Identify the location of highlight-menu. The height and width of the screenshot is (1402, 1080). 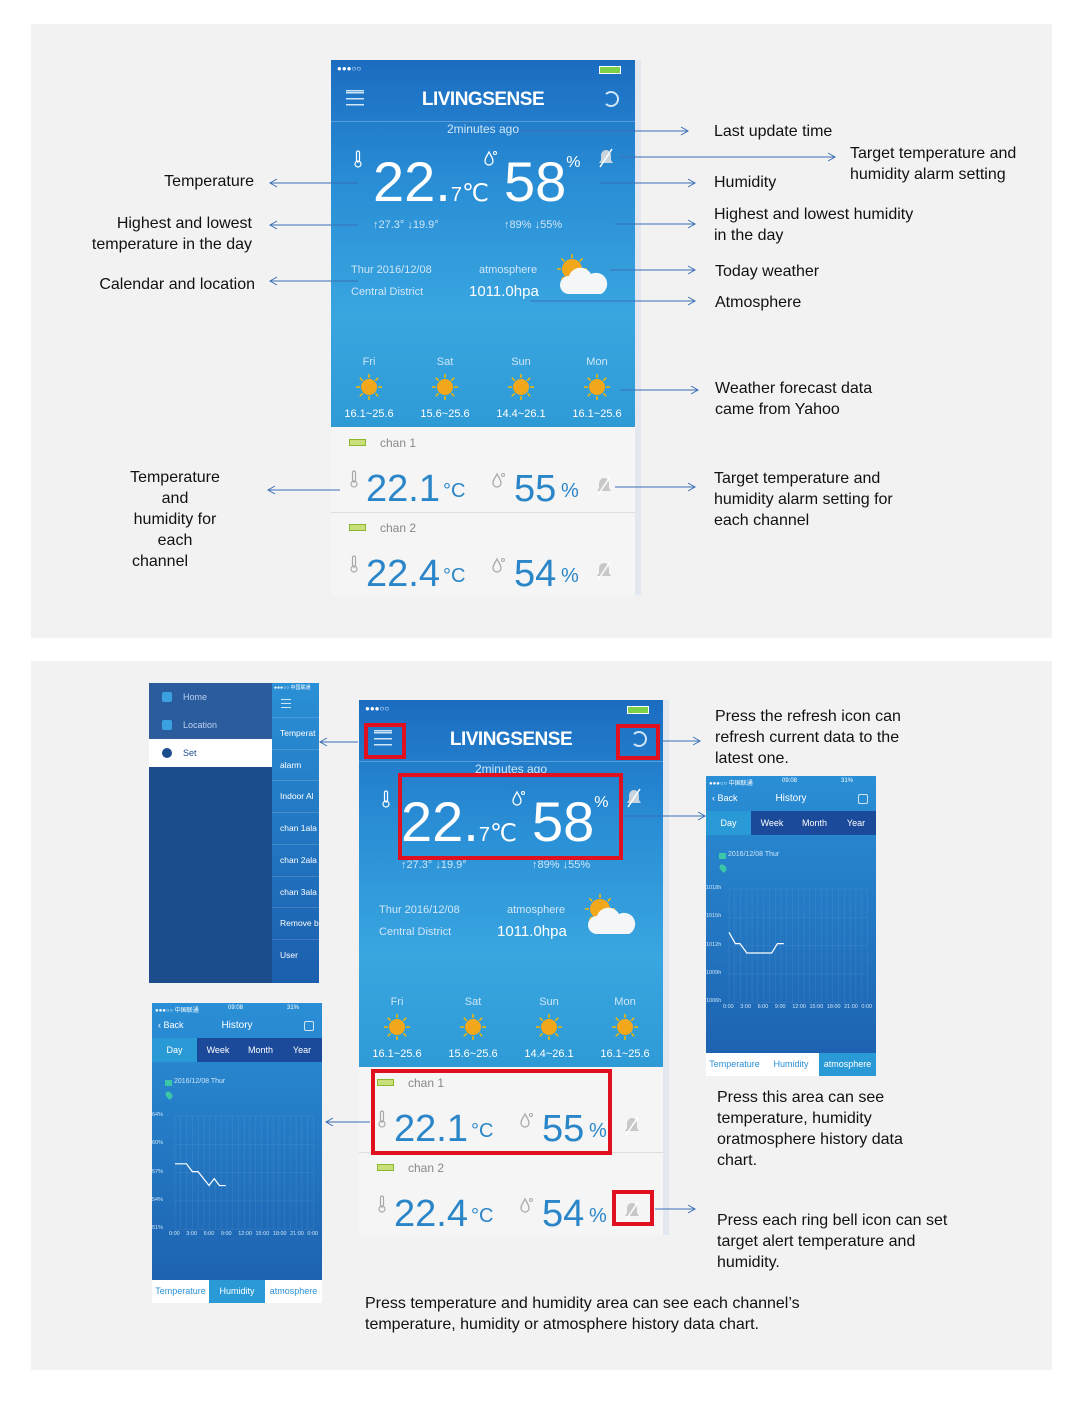
(385, 741).